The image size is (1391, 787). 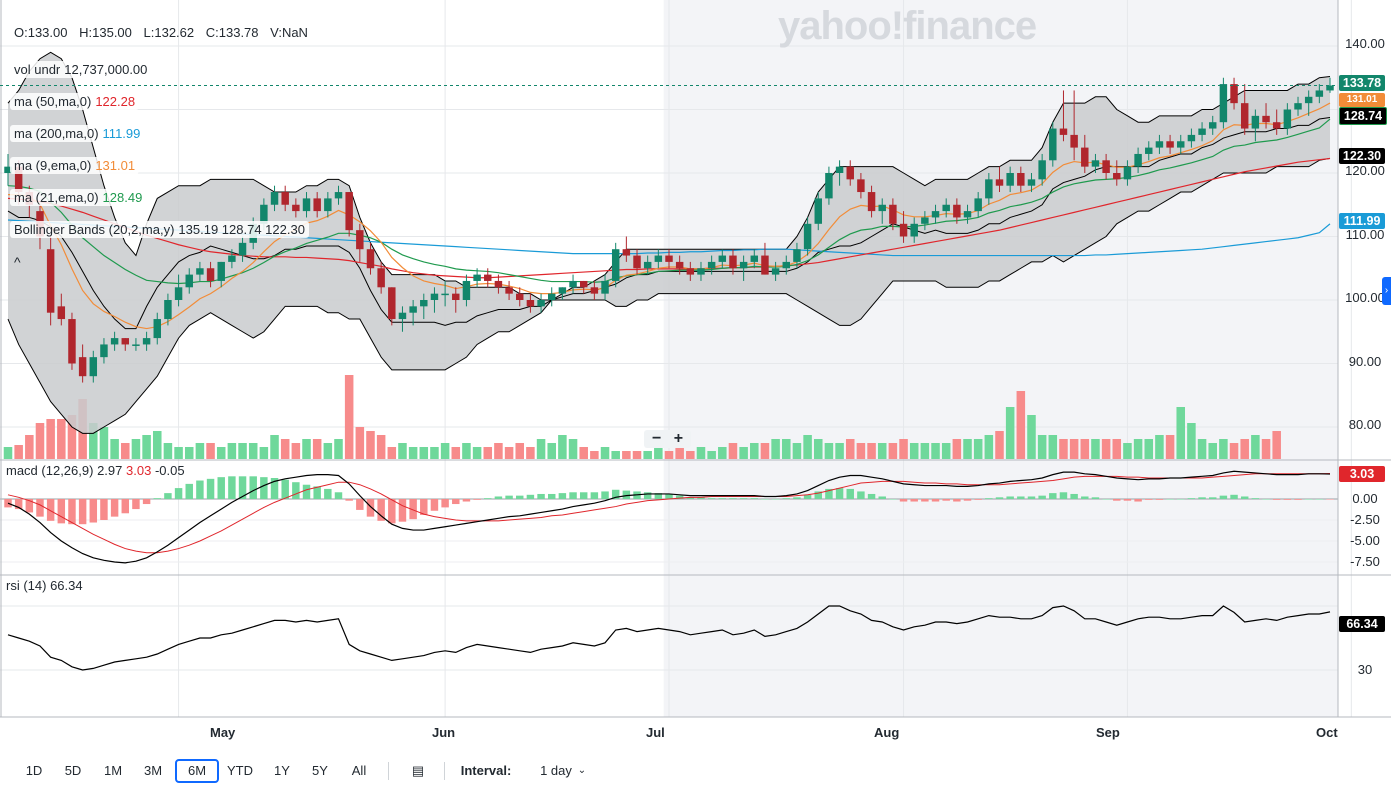 I want to click on range-button-ytd: YTD, so click(x=240, y=770).